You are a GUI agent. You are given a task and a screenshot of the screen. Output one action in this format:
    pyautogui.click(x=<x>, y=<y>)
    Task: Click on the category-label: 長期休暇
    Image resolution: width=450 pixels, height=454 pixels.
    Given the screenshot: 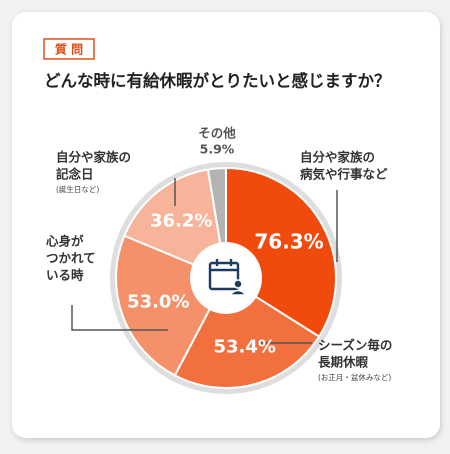 What is the action you would take?
    pyautogui.click(x=343, y=362)
    